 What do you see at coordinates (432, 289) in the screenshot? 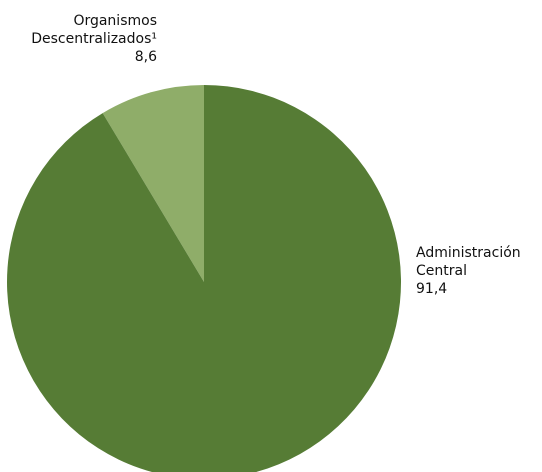
I see `slice-value-label: 91,4` at bounding box center [432, 289].